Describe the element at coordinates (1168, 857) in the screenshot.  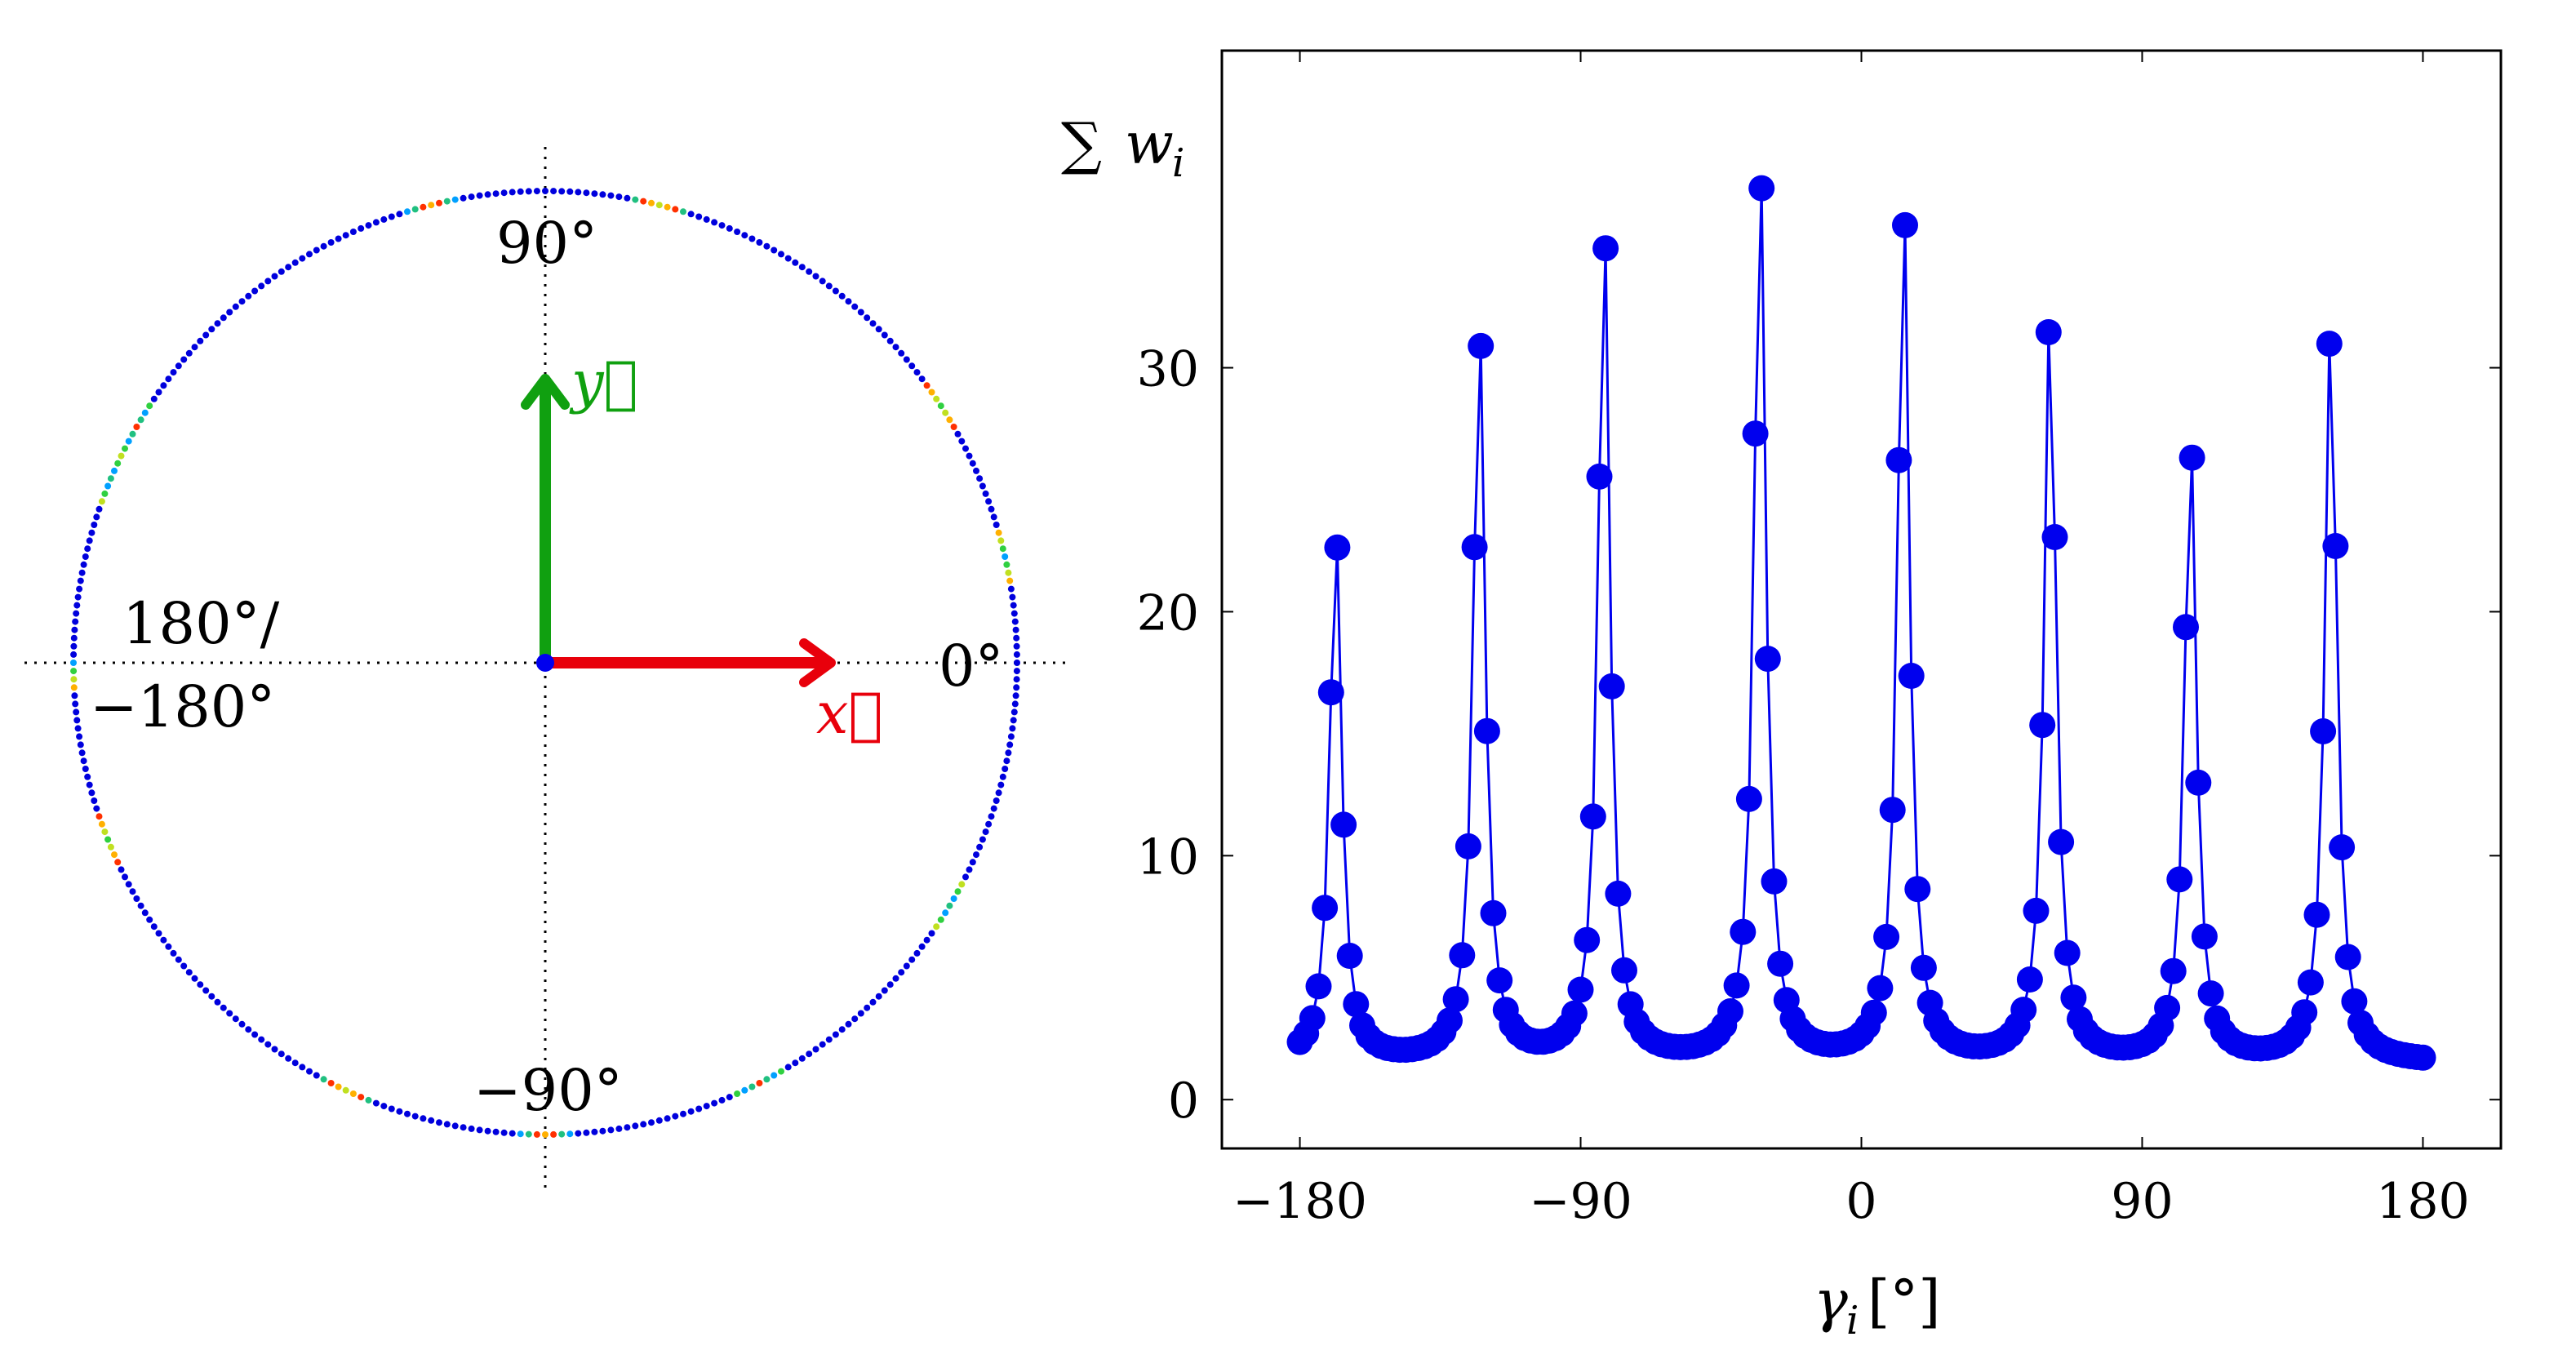
I see `y-tick-label: 10` at that location.